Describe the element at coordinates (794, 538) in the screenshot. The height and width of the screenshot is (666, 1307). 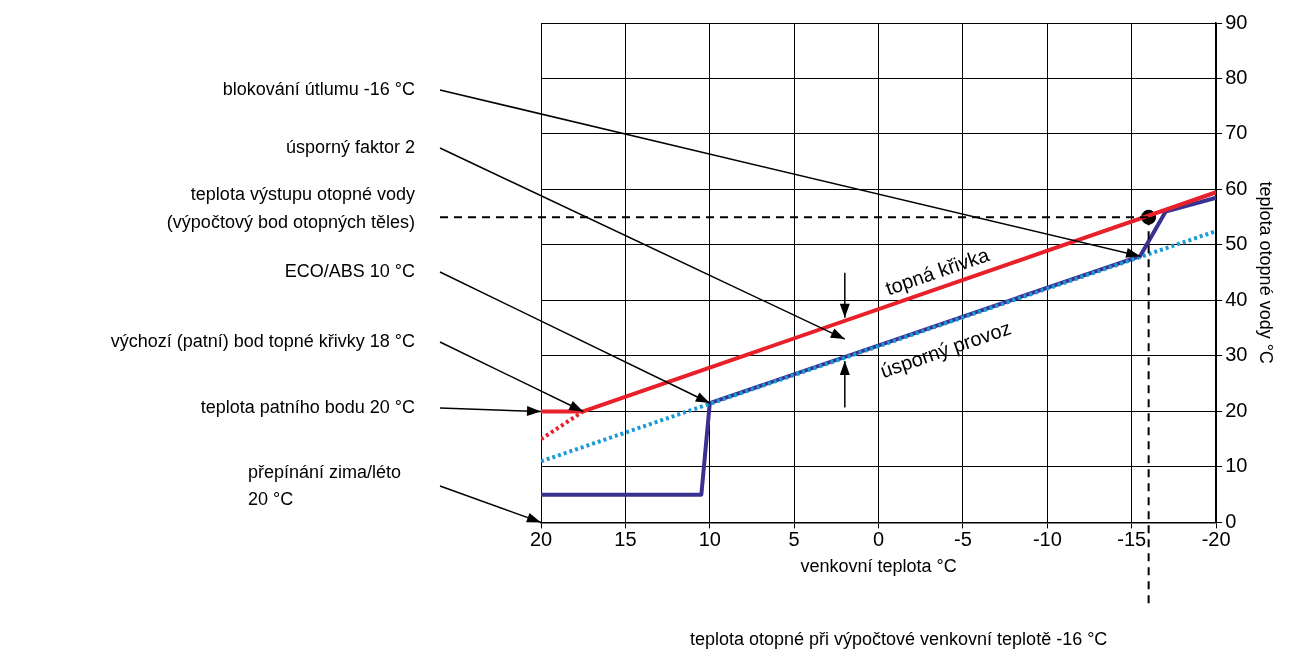
I see `x-tick-label: 5` at that location.